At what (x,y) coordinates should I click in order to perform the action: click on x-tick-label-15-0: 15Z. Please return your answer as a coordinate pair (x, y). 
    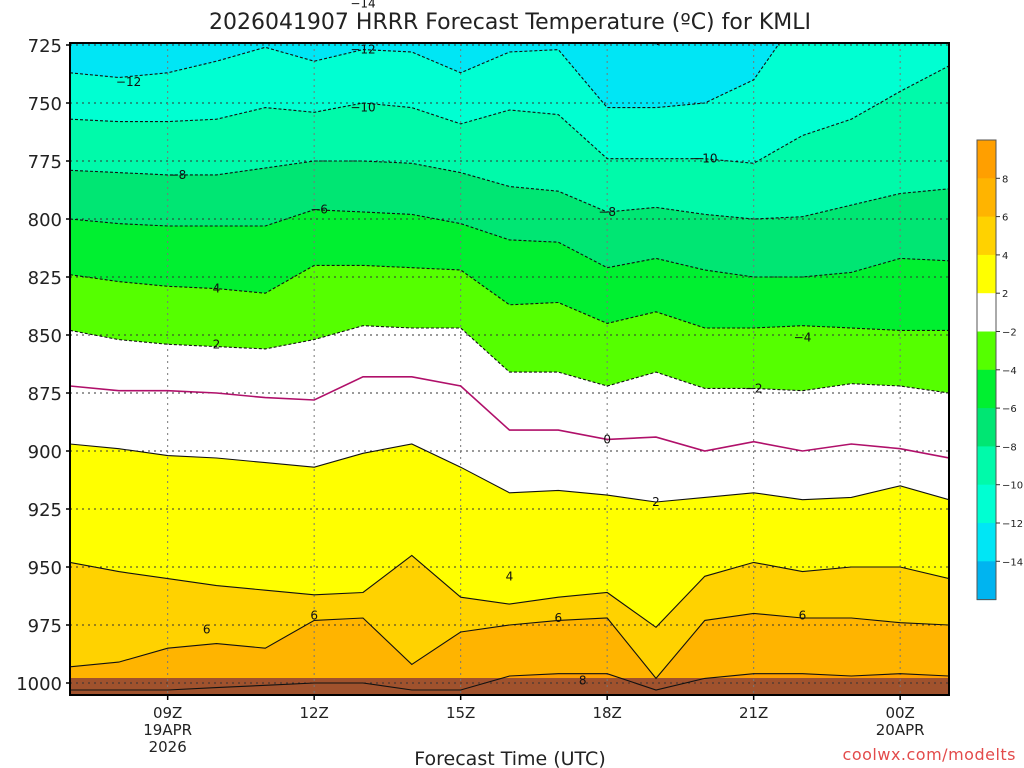
    Looking at the image, I should click on (460, 713).